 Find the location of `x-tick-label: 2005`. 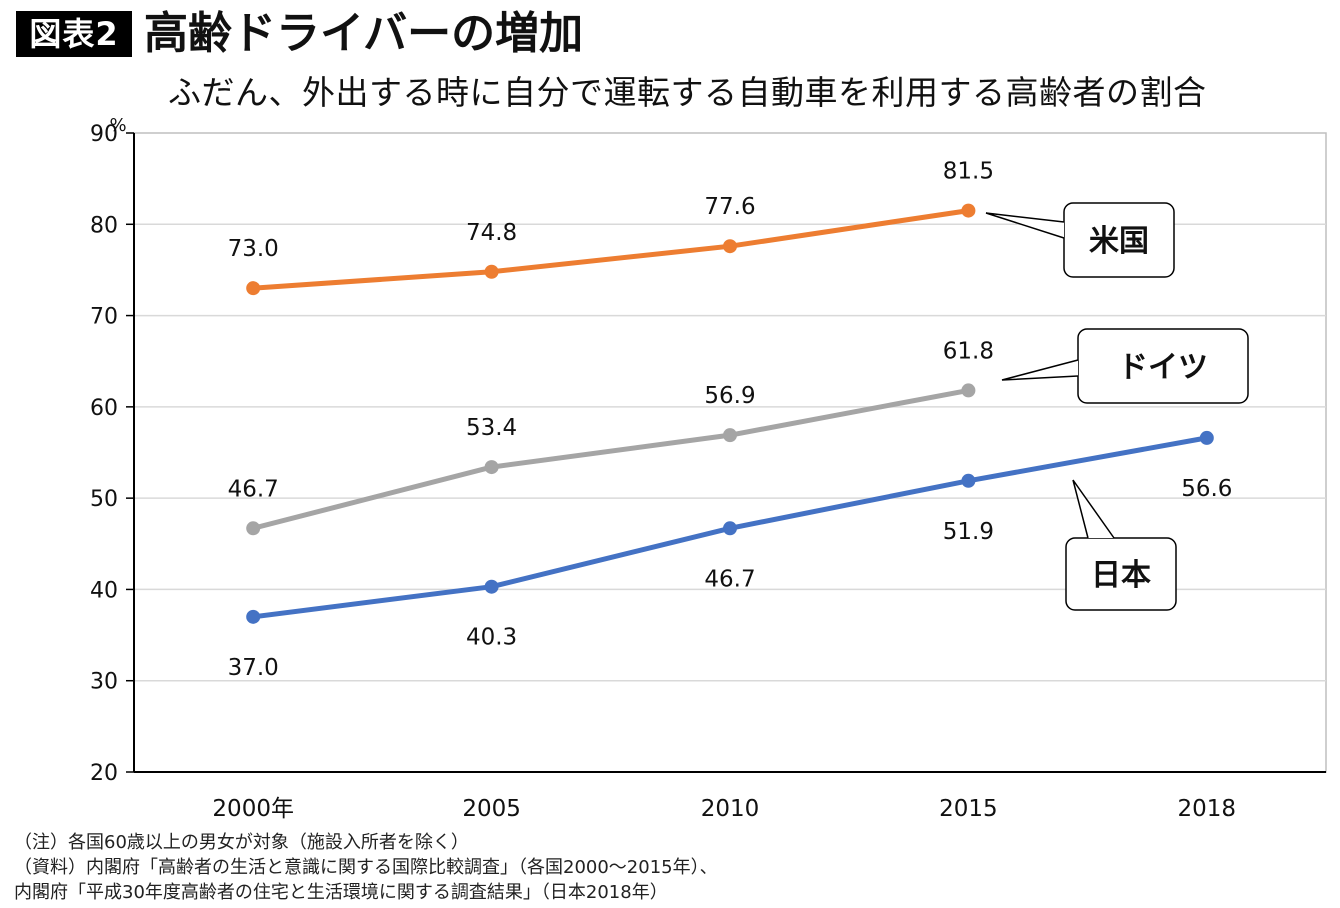

x-tick-label: 2005 is located at coordinates (491, 809).